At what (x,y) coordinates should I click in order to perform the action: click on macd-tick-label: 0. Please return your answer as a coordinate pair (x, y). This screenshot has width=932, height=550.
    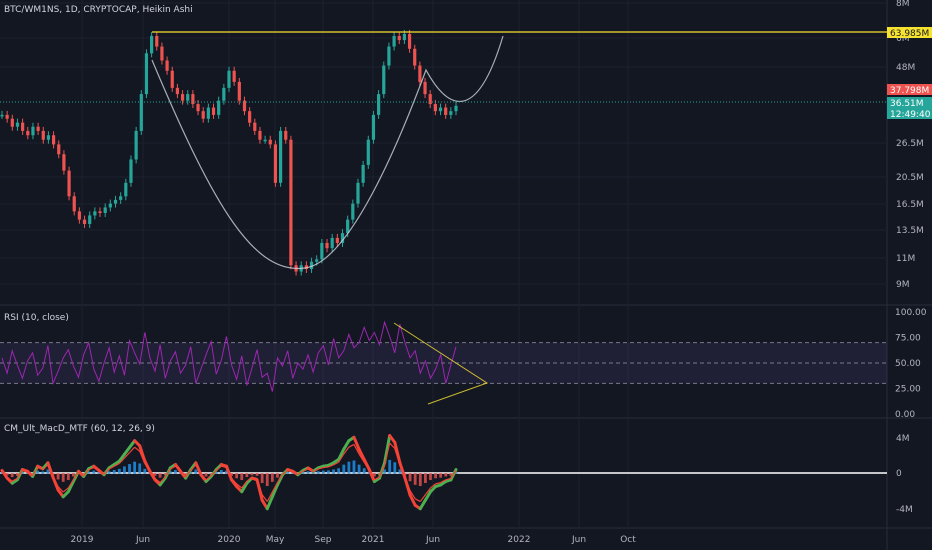
    Looking at the image, I should click on (899, 474).